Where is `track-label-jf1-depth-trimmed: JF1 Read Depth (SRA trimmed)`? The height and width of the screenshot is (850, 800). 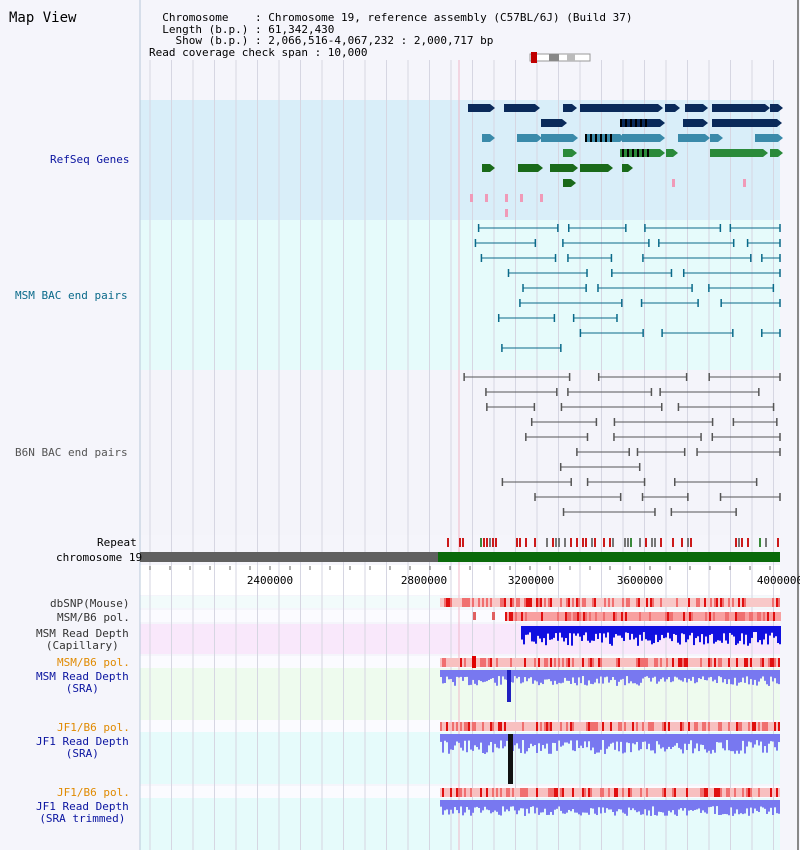
track-label-jf1-depth-trimmed: JF1 Read Depth (SRA trimmed) is located at coordinates (82, 813).